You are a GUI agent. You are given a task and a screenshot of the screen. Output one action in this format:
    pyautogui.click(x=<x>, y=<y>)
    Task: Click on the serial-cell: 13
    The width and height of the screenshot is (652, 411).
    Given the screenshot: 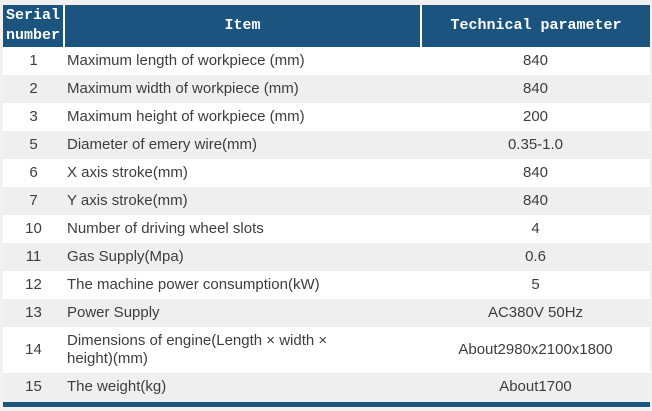 What is the action you would take?
    pyautogui.click(x=33, y=312)
    